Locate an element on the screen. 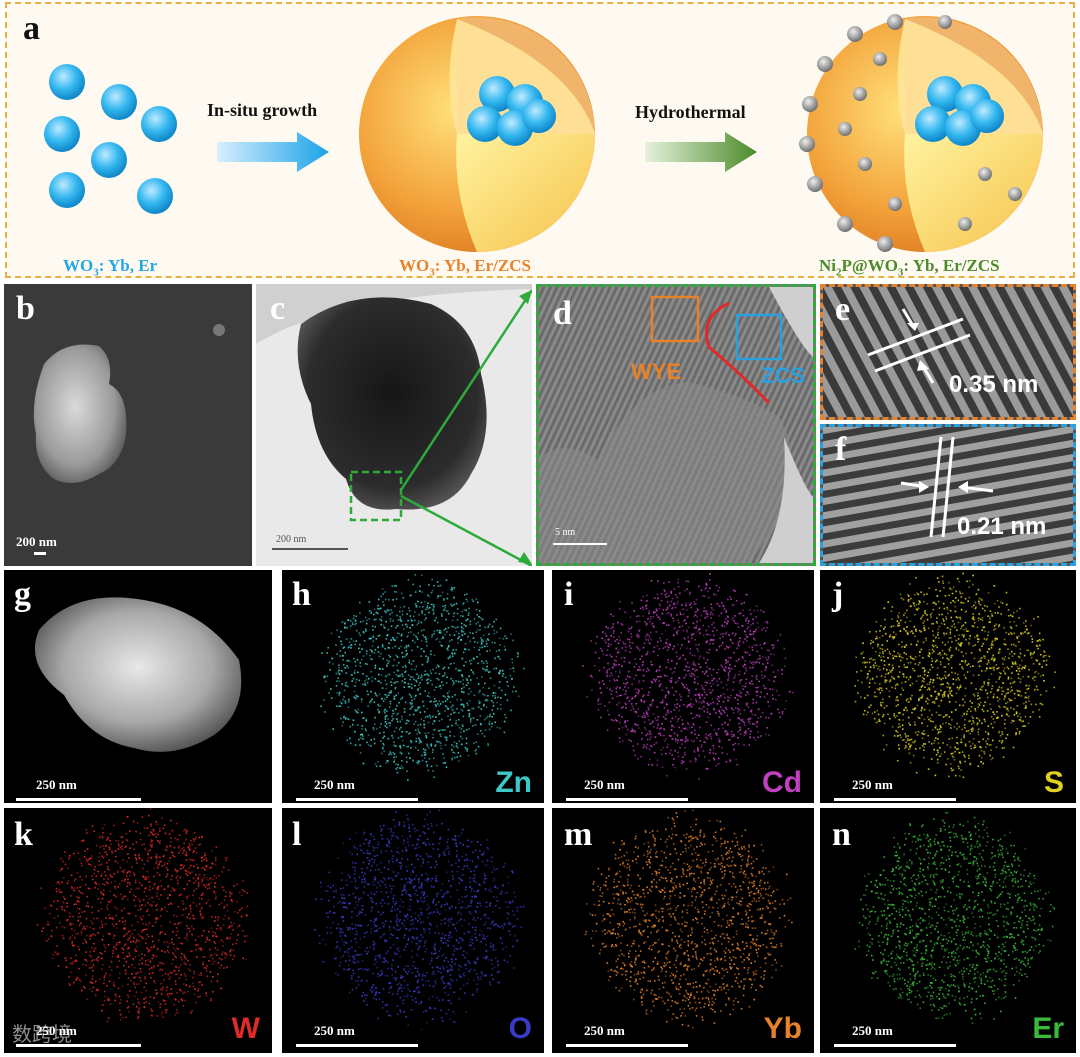 The height and width of the screenshot is (1057, 1080). panel-n-er-map: n 250 nm Er is located at coordinates (948, 930).